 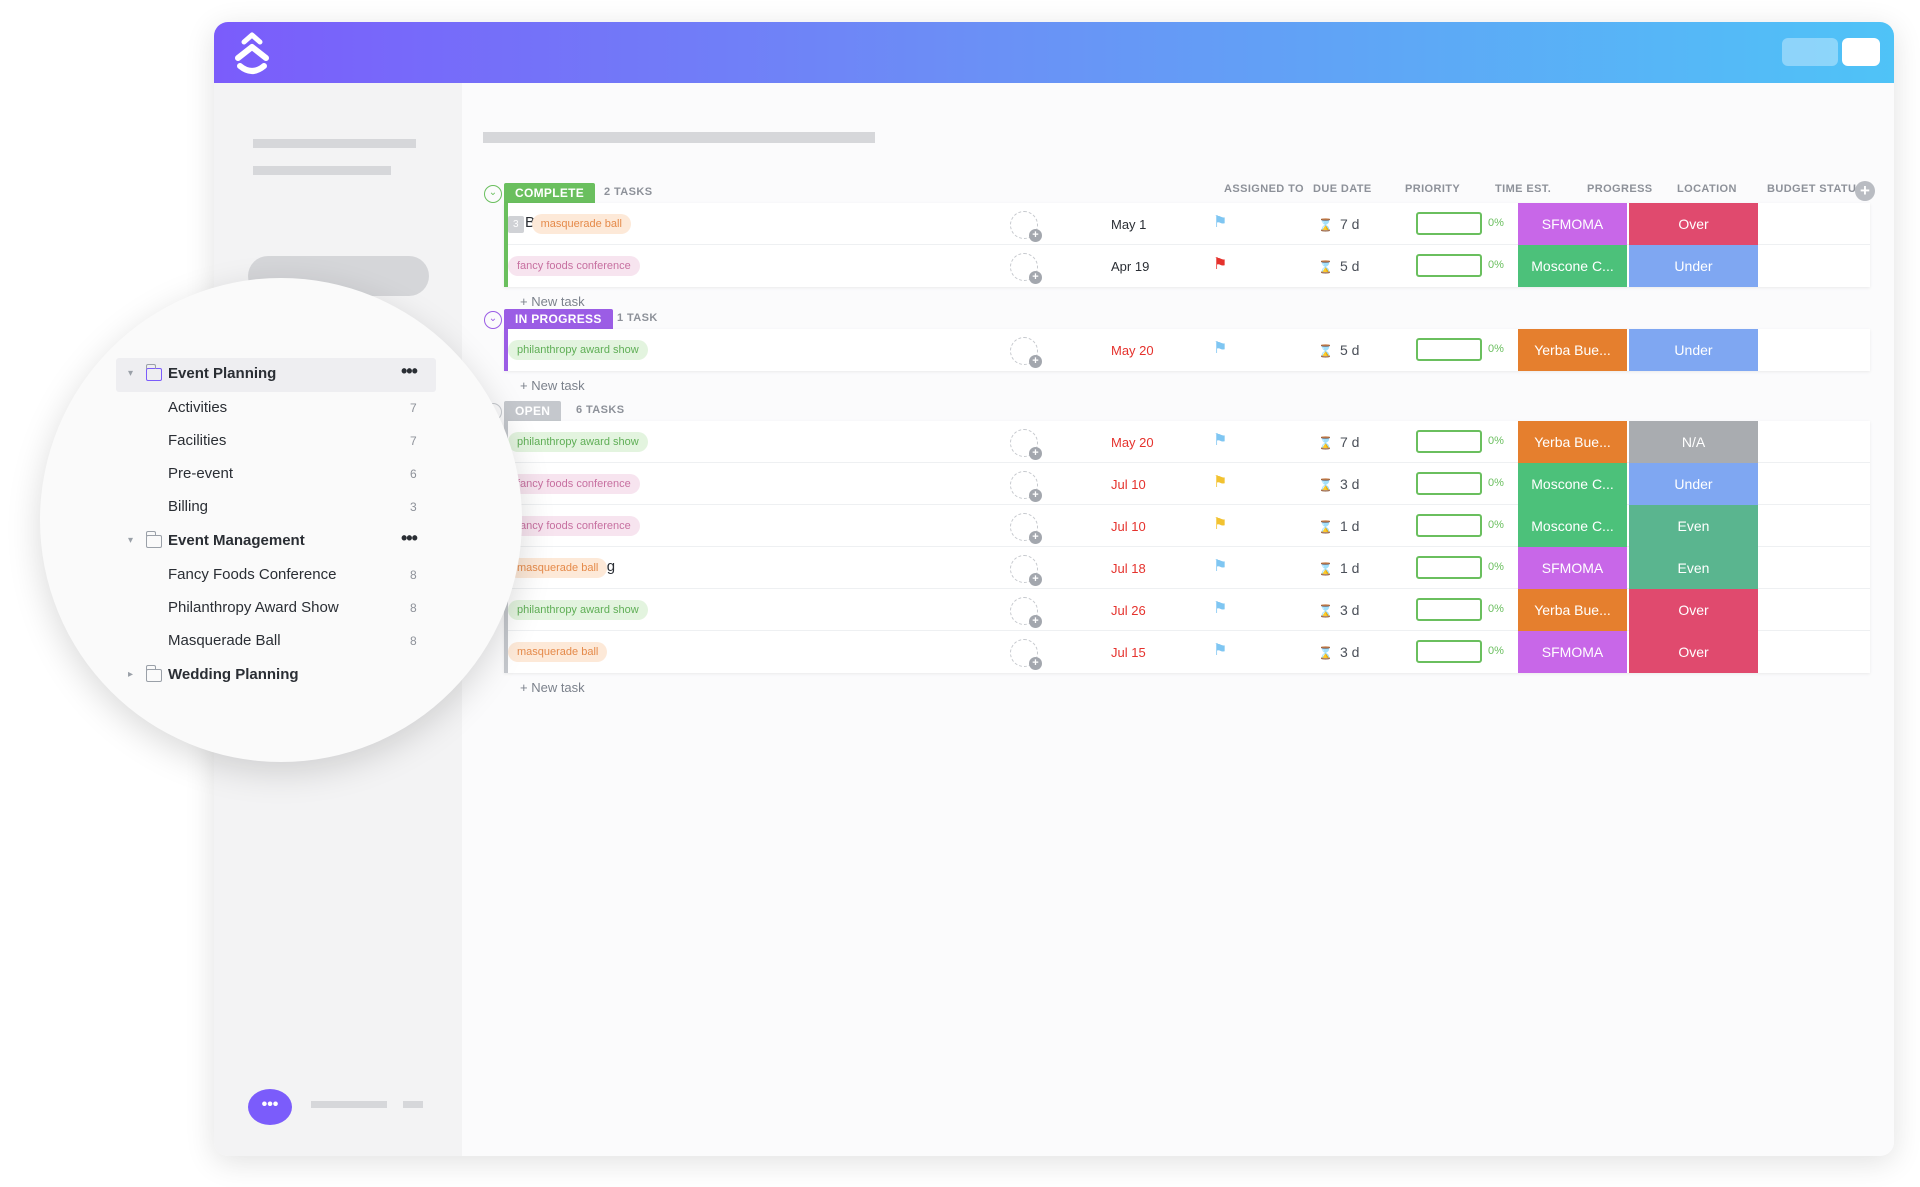 I want to click on due-date: Apr 19, so click(x=1130, y=266).